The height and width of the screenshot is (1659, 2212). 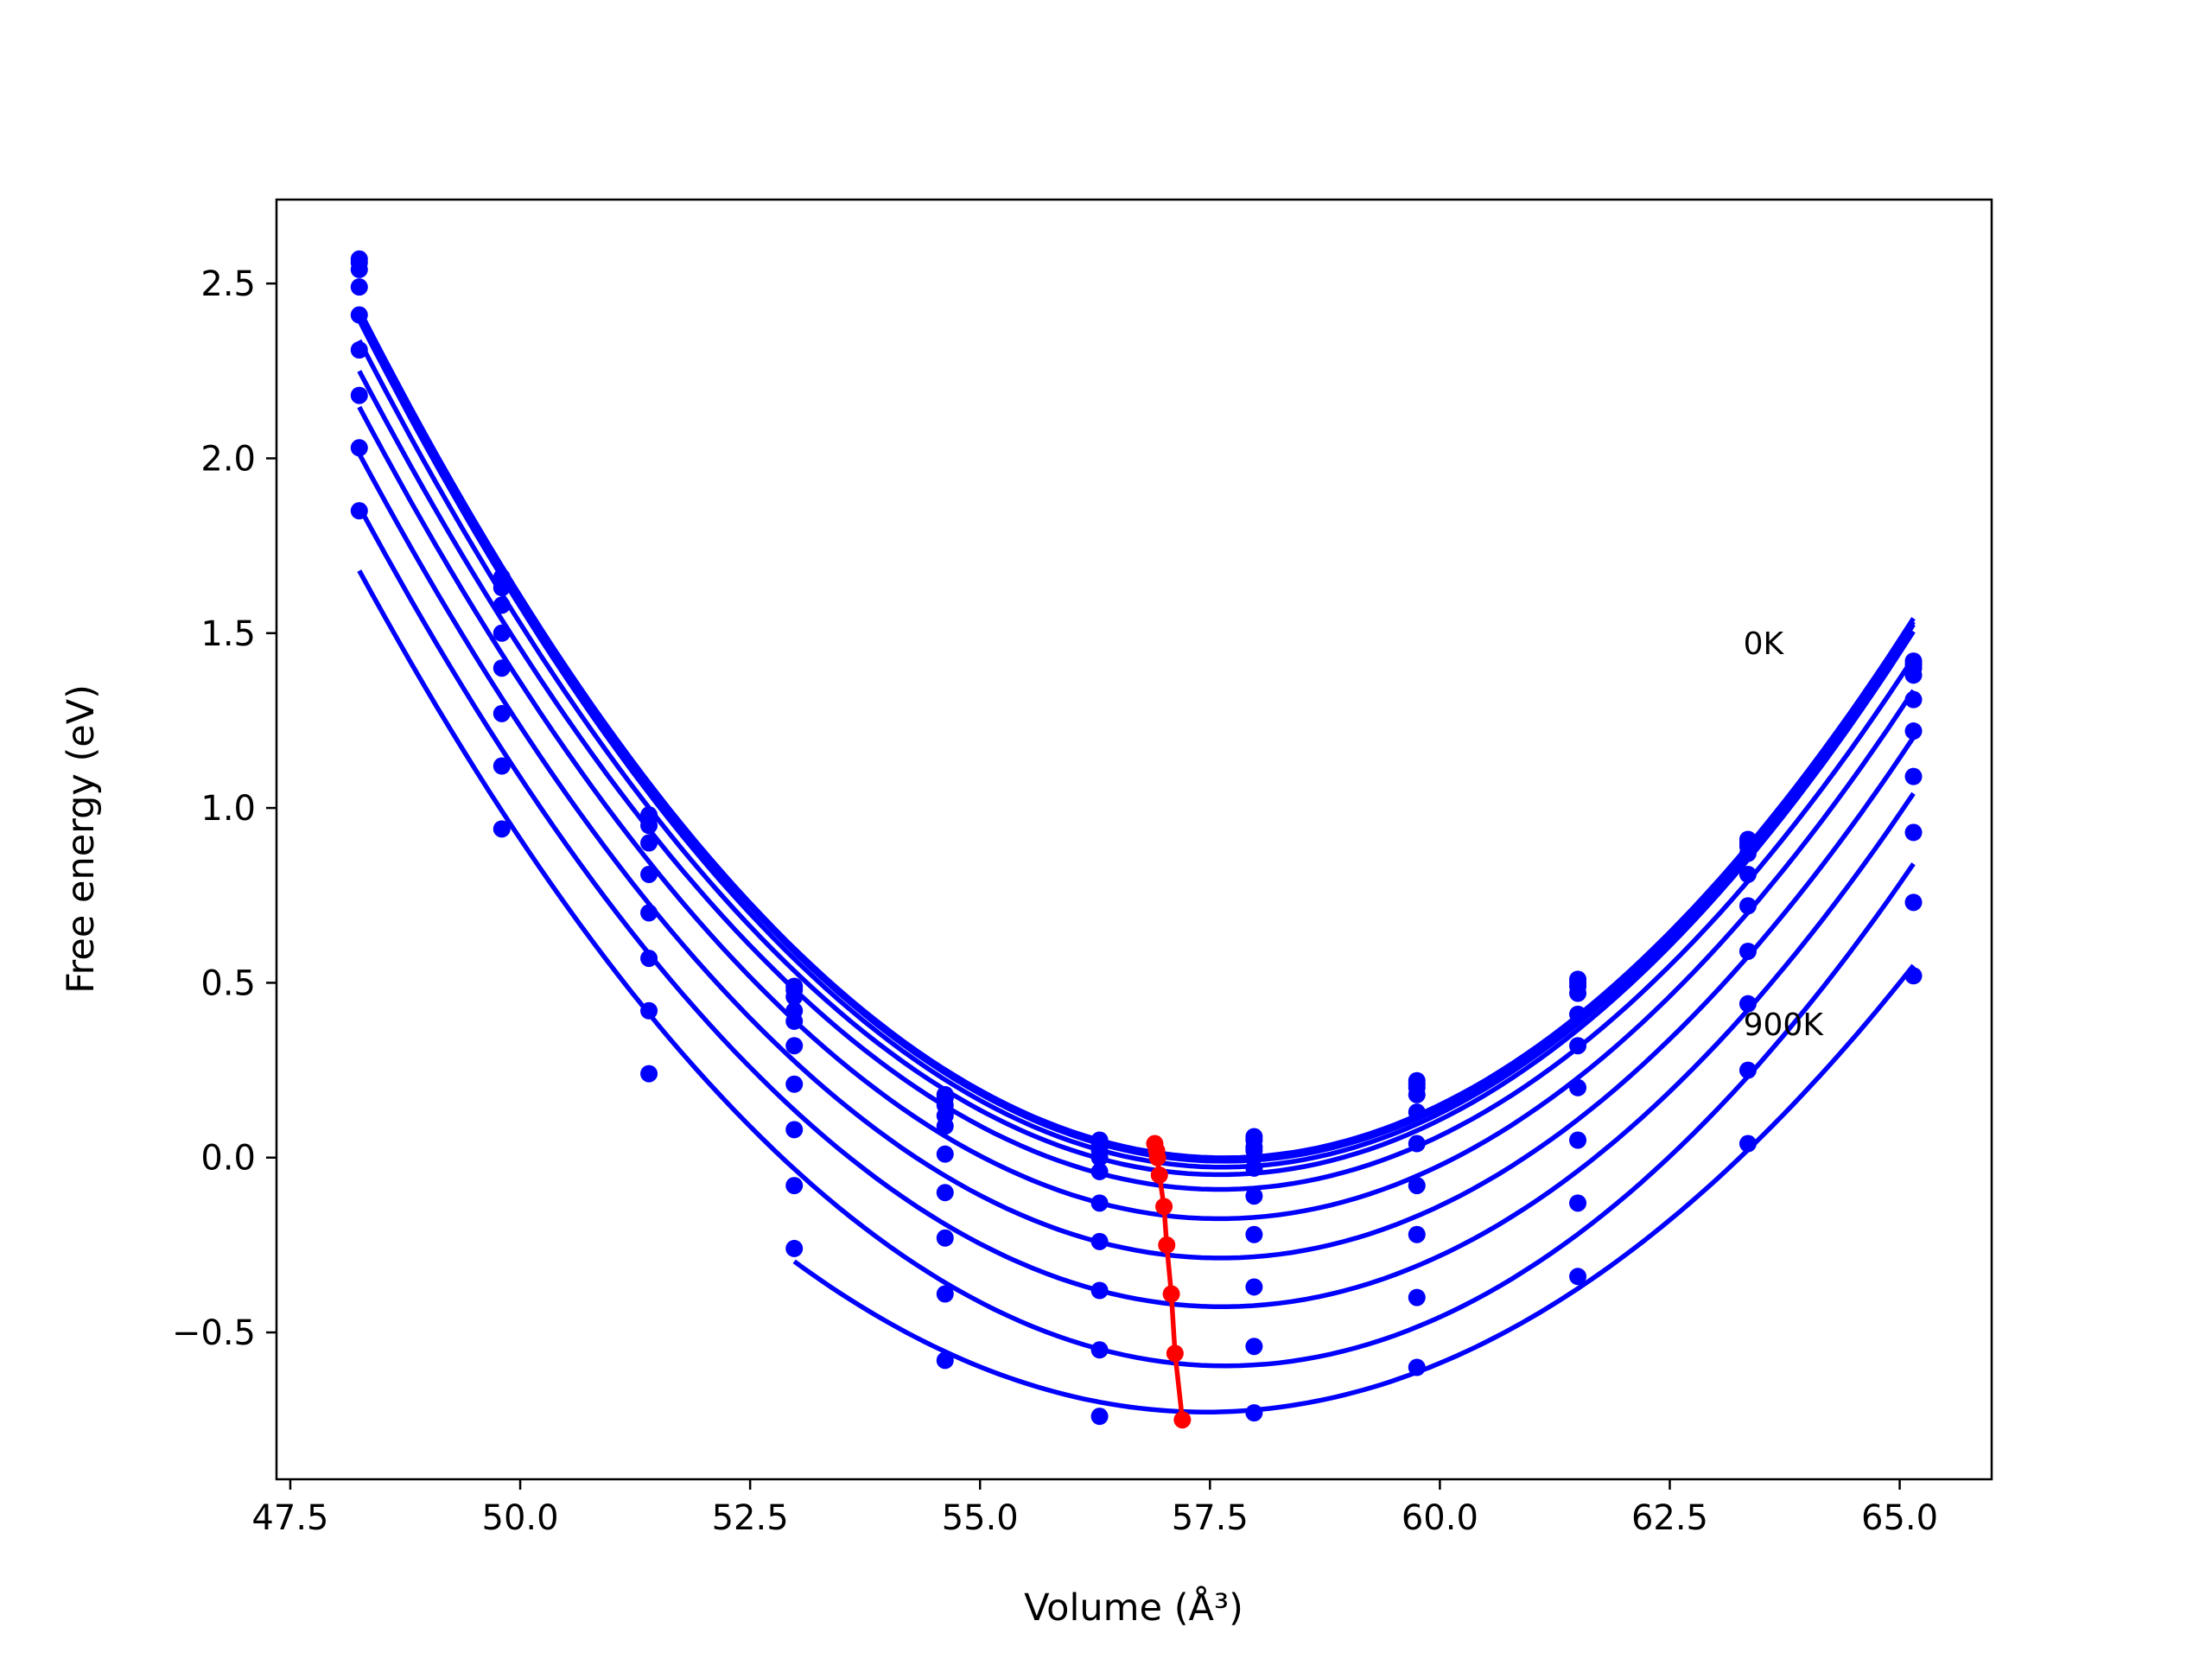 What do you see at coordinates (1764, 644) in the screenshot?
I see `temperature-annotation: 0K` at bounding box center [1764, 644].